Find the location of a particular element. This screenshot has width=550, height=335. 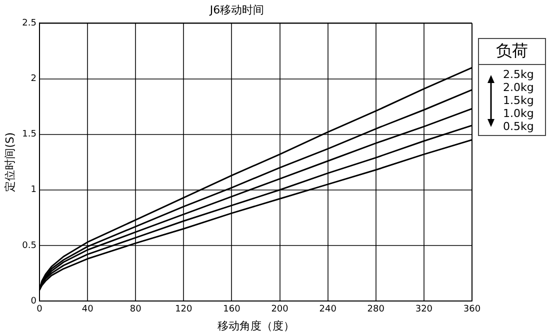

legend-label: 0.5kg is located at coordinates (519, 126).